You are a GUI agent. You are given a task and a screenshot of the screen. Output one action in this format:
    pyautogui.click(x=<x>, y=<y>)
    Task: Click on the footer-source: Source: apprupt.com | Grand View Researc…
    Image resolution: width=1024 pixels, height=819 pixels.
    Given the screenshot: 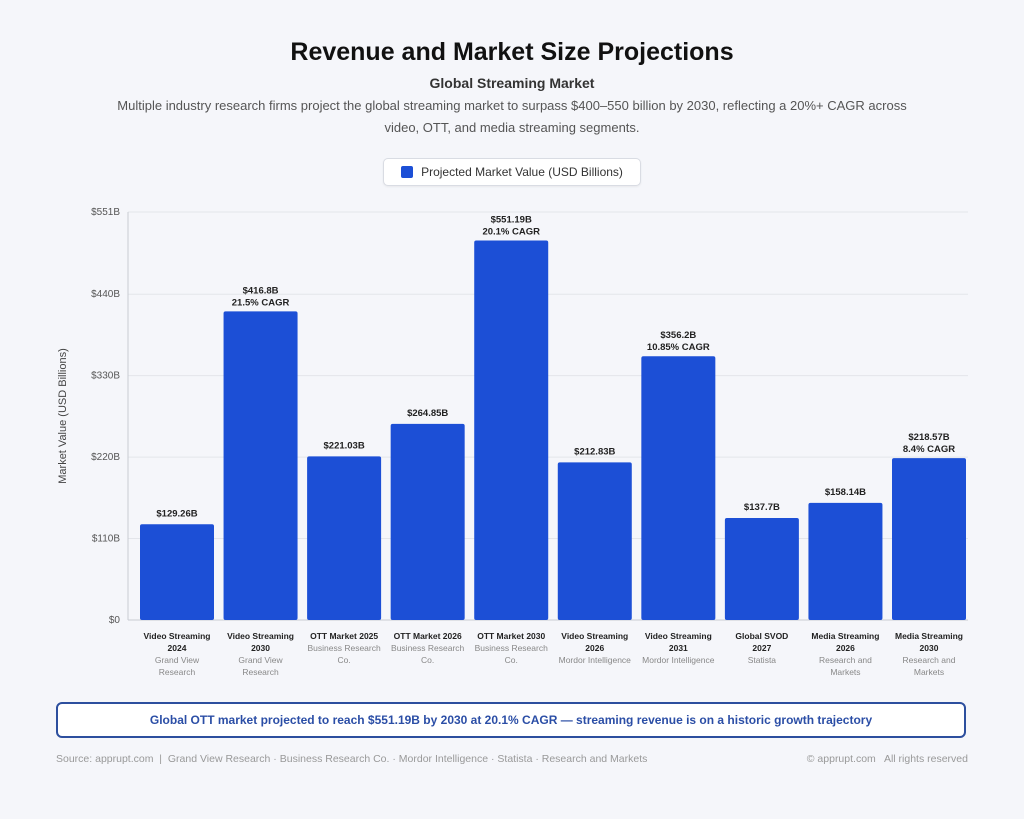 What is the action you would take?
    pyautogui.click(x=352, y=759)
    